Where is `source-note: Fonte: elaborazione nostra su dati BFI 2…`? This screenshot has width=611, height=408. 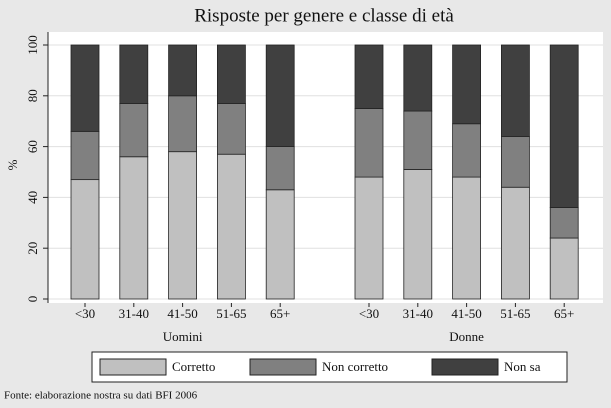 source-note: Fonte: elaborazione nostra su dati BFI 2… is located at coordinates (101, 396).